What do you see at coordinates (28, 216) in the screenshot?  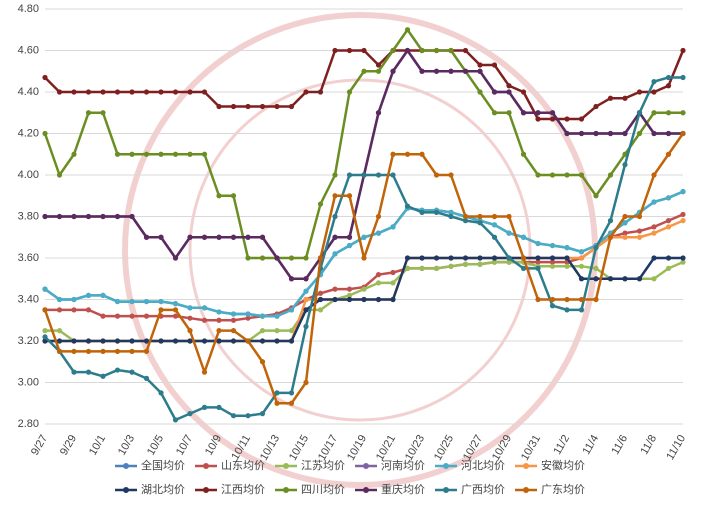 I see `y-tick-label: 3.80` at bounding box center [28, 216].